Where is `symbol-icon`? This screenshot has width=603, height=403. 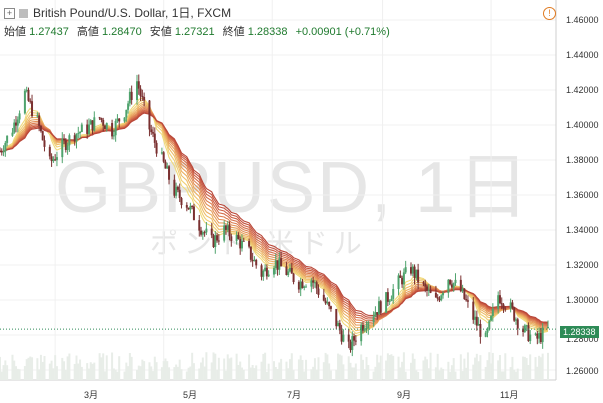 symbol-icon is located at coordinates (23, 14).